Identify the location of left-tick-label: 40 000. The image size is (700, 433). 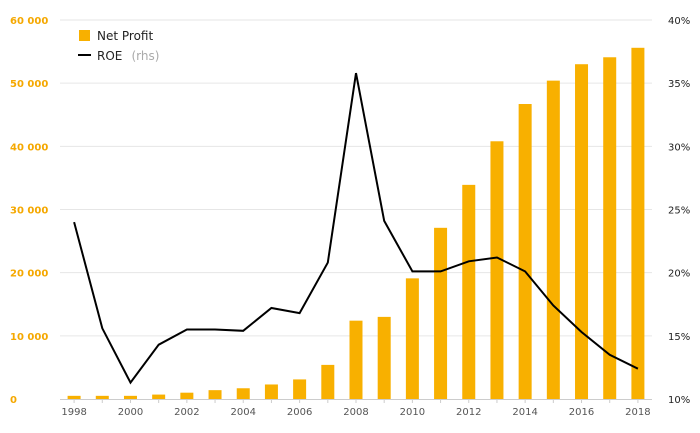
(29, 147).